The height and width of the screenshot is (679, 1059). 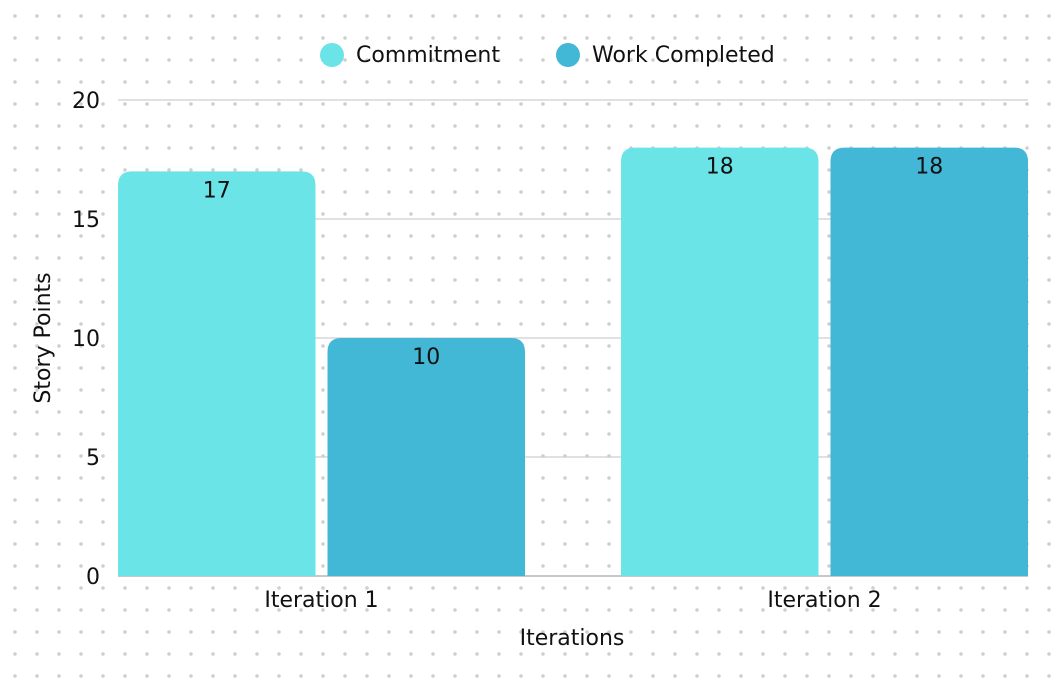 I want to click on y-axis-title: Story Points, so click(x=43, y=337).